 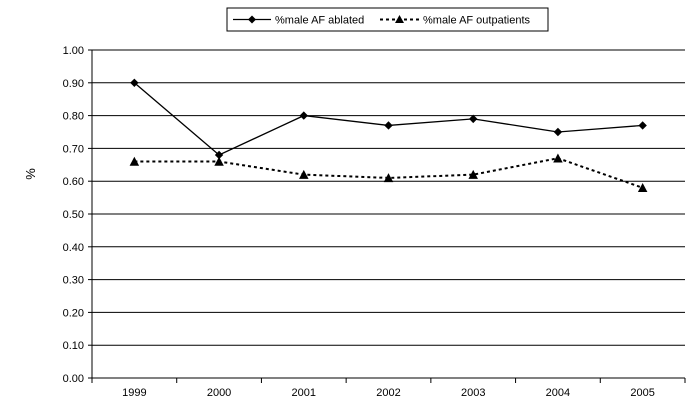 What do you see at coordinates (477, 21) in the screenshot?
I see `legend-label-outpatients: %male AF outpatients` at bounding box center [477, 21].